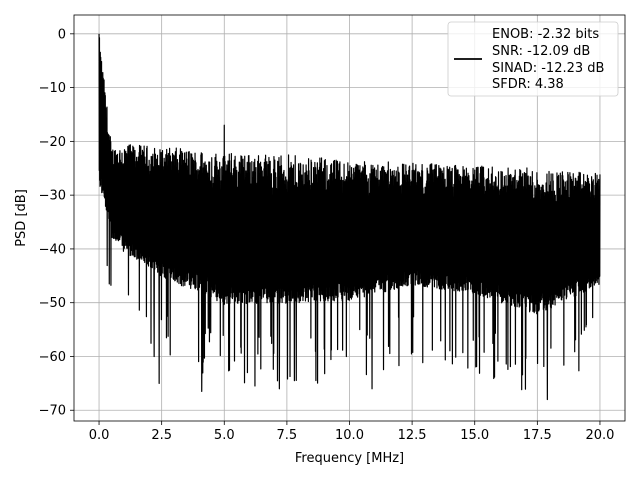 Image resolution: width=640 pixels, height=480 pixels. What do you see at coordinates (224, 435) in the screenshot?
I see `x-tick-label: 5.0` at bounding box center [224, 435].